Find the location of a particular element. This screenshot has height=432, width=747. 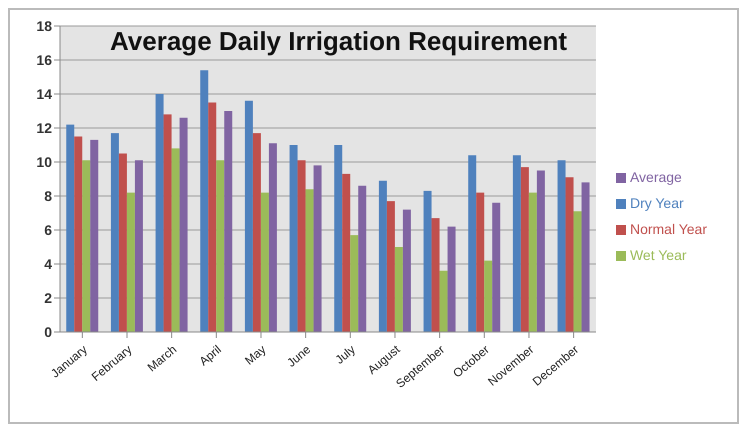

y-tick-label: 2 is located at coordinates (48, 298).